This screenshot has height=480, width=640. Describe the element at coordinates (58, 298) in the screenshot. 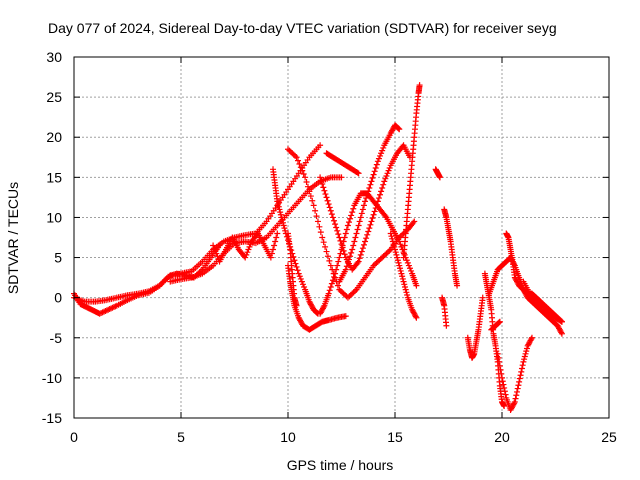

I see `y-tick-label: 0` at that location.